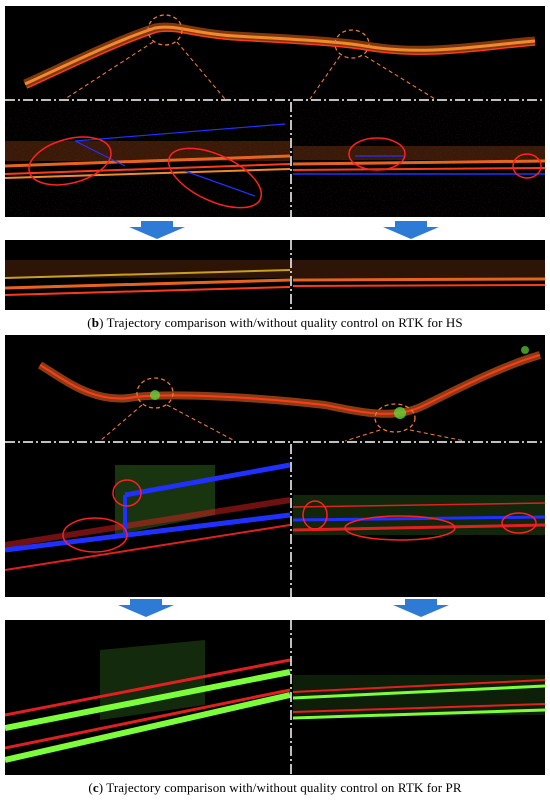 This screenshot has width=550, height=802. Describe the element at coordinates (282, 423) in the screenshot. I see `pr-zoom-lines` at that location.